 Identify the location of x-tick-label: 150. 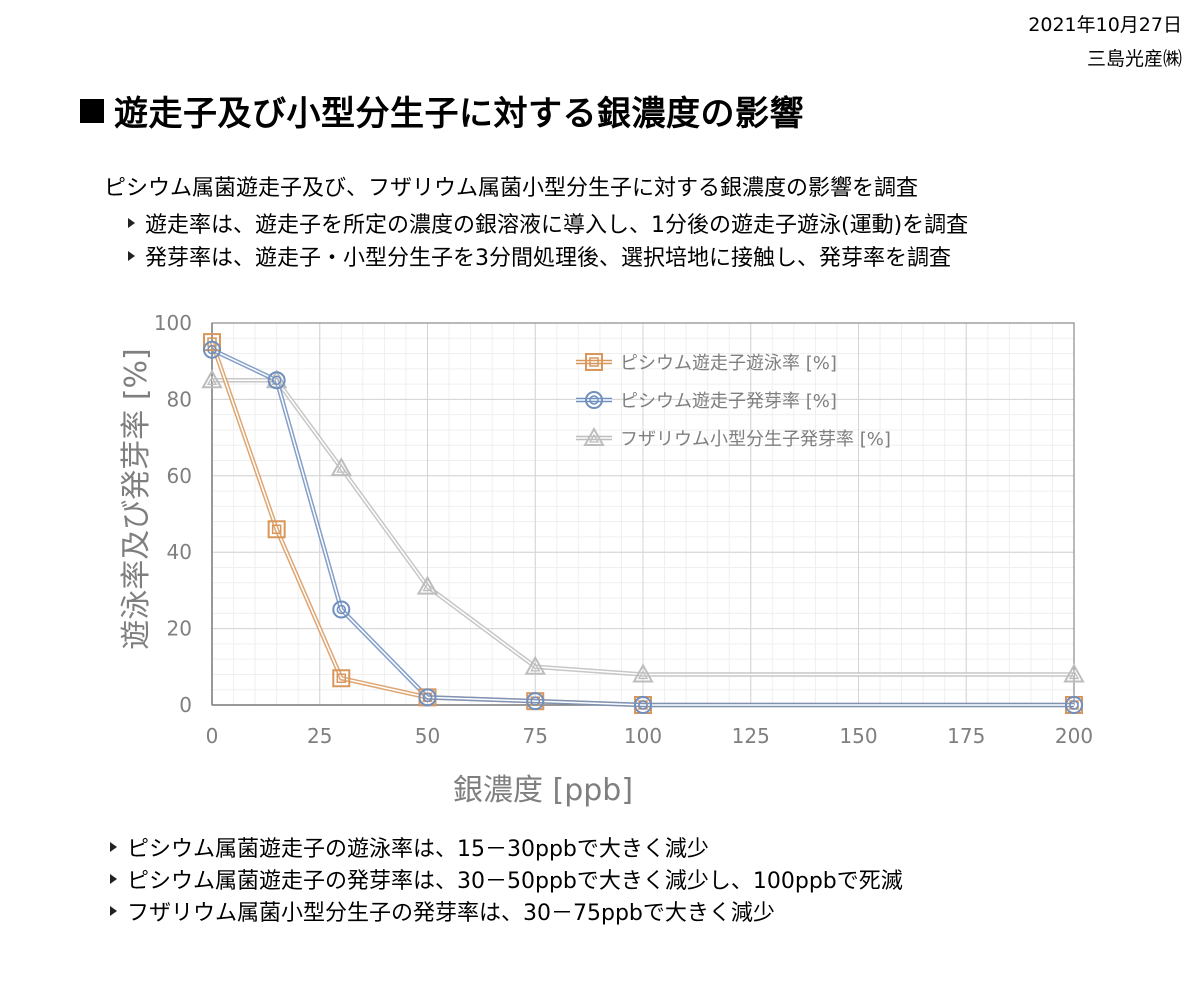
(858, 736).